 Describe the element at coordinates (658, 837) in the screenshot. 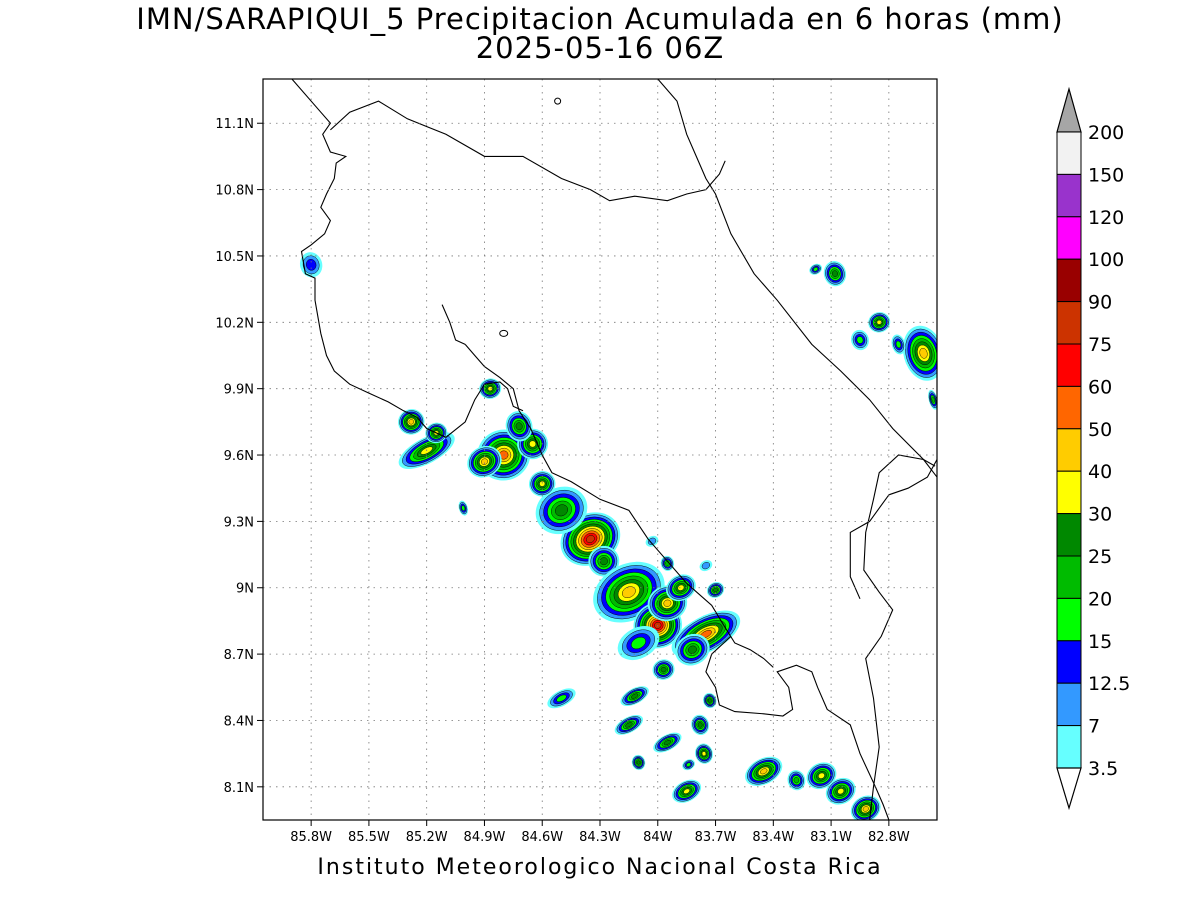

I see `lon-tick-label: 84W` at that location.